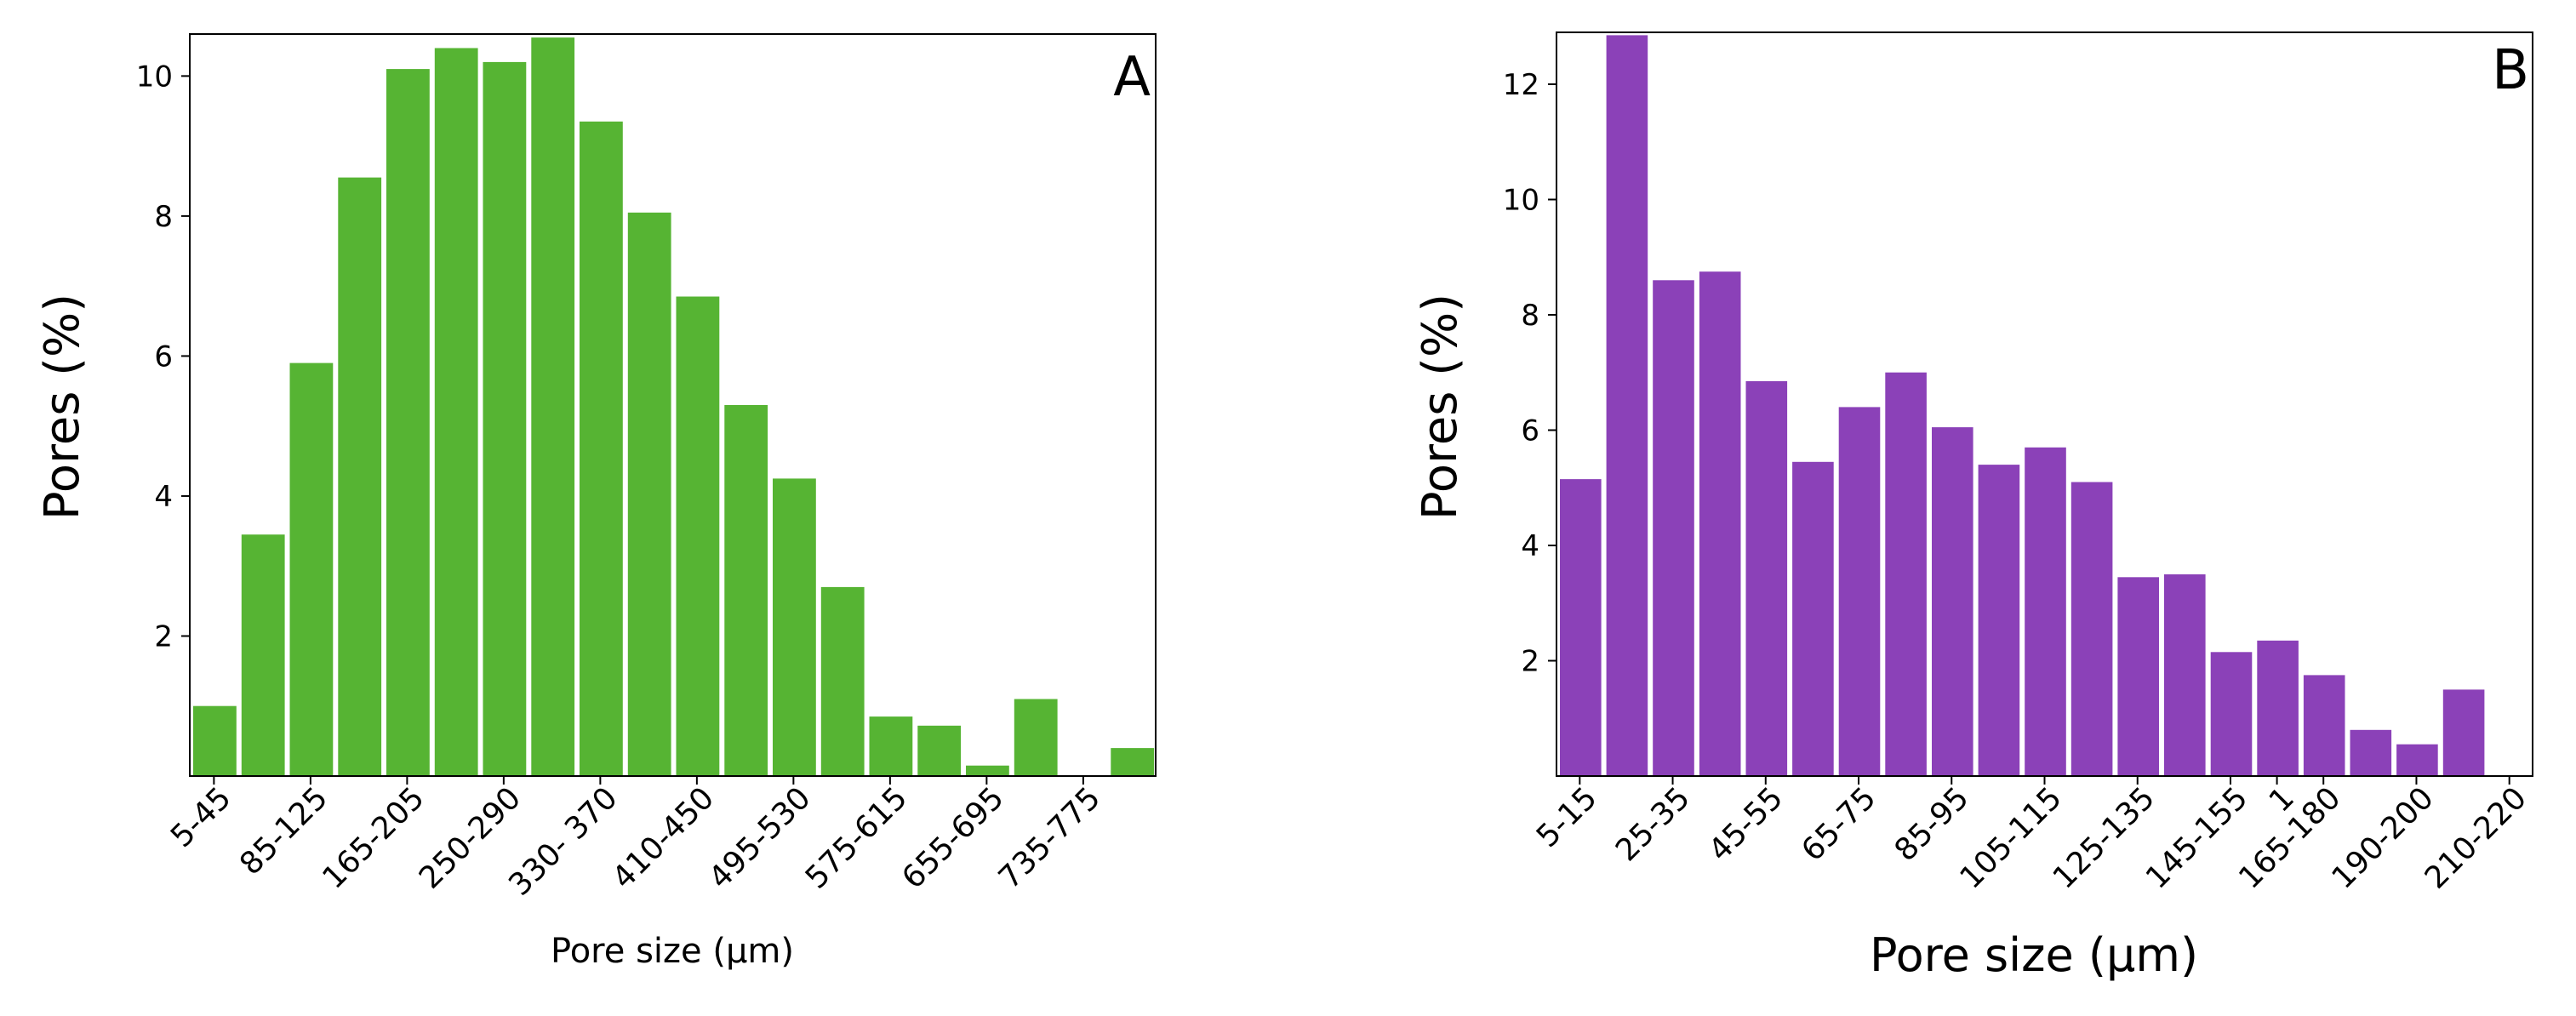 This screenshot has height=1016, width=2576. Describe the element at coordinates (62, 407) in the screenshot. I see `y-axis-label-a: Pores (%)` at that location.